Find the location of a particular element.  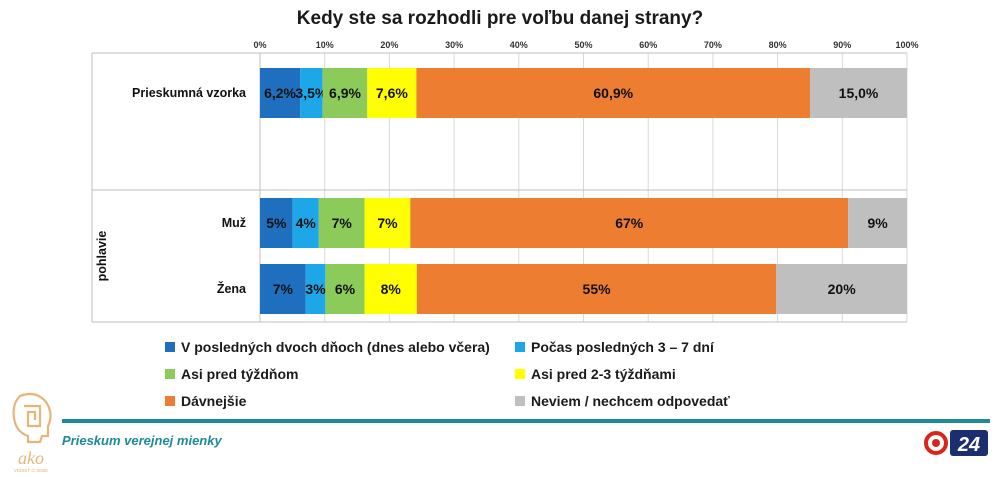

x-tick-label: 30% is located at coordinates (454, 45).